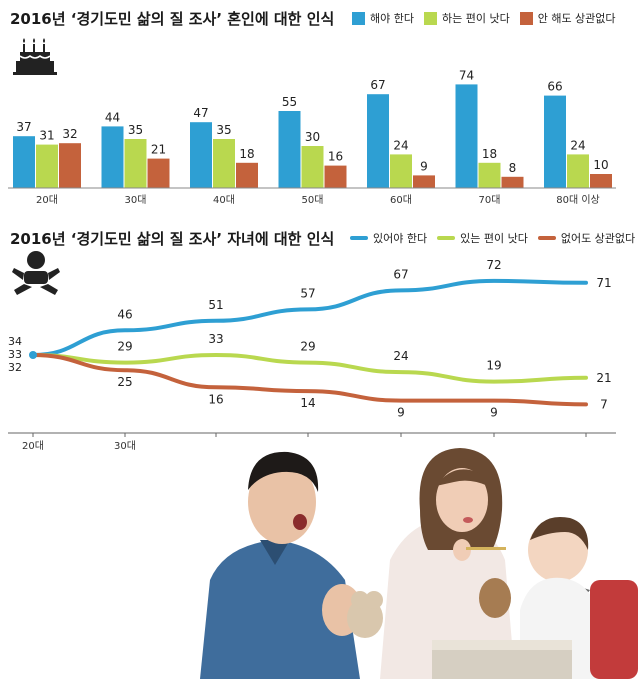 Image resolution: width=640 pixels, height=679 pixels. Describe the element at coordinates (526, 18) in the screenshot. I see `legend-swatch-orange` at that location.